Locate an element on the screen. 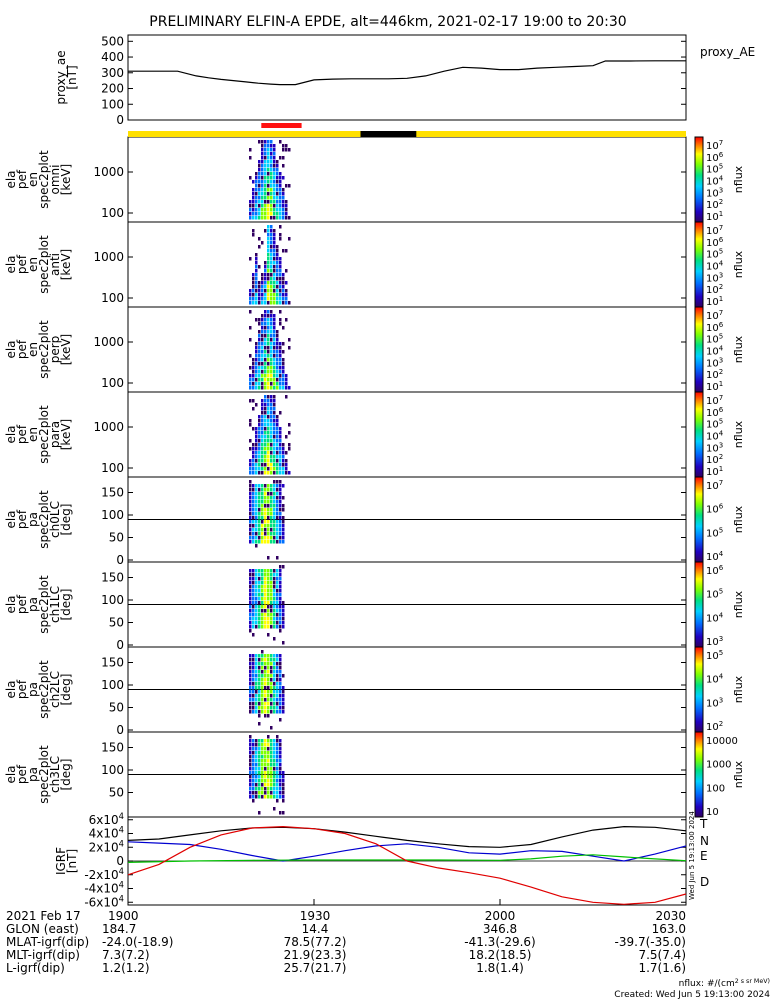 The image size is (775, 1000). series-line-T is located at coordinates (407, 836).